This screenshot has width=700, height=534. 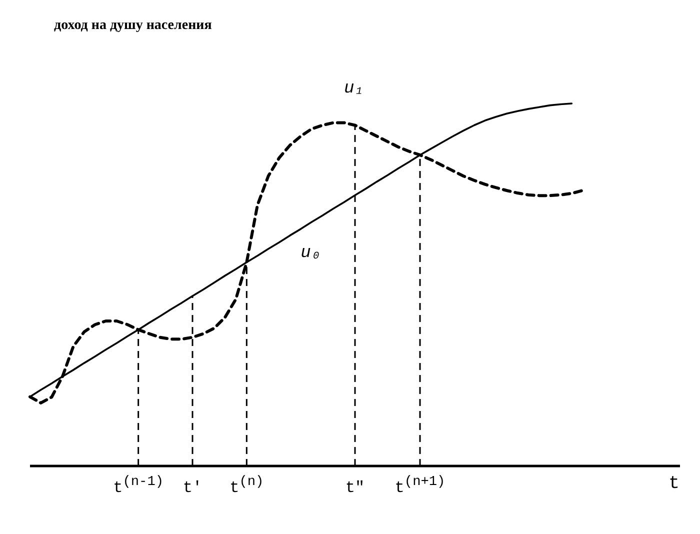 What do you see at coordinates (674, 484) in the screenshot?
I see `x-axis-title: t` at bounding box center [674, 484].